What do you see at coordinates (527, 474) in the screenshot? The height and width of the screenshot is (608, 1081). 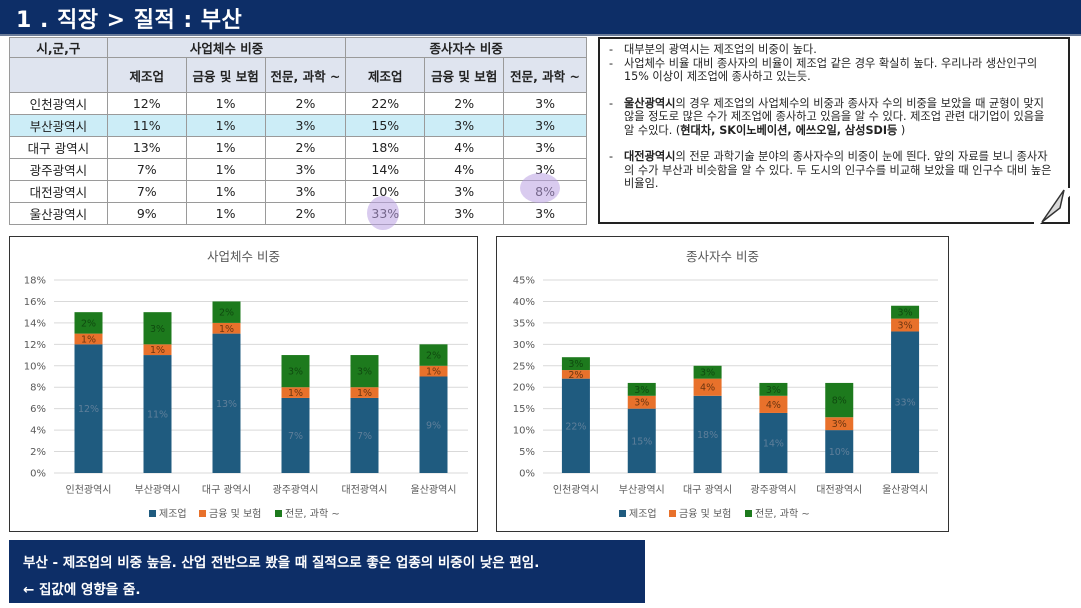 I see `y-tick-label: 0%` at bounding box center [527, 474].